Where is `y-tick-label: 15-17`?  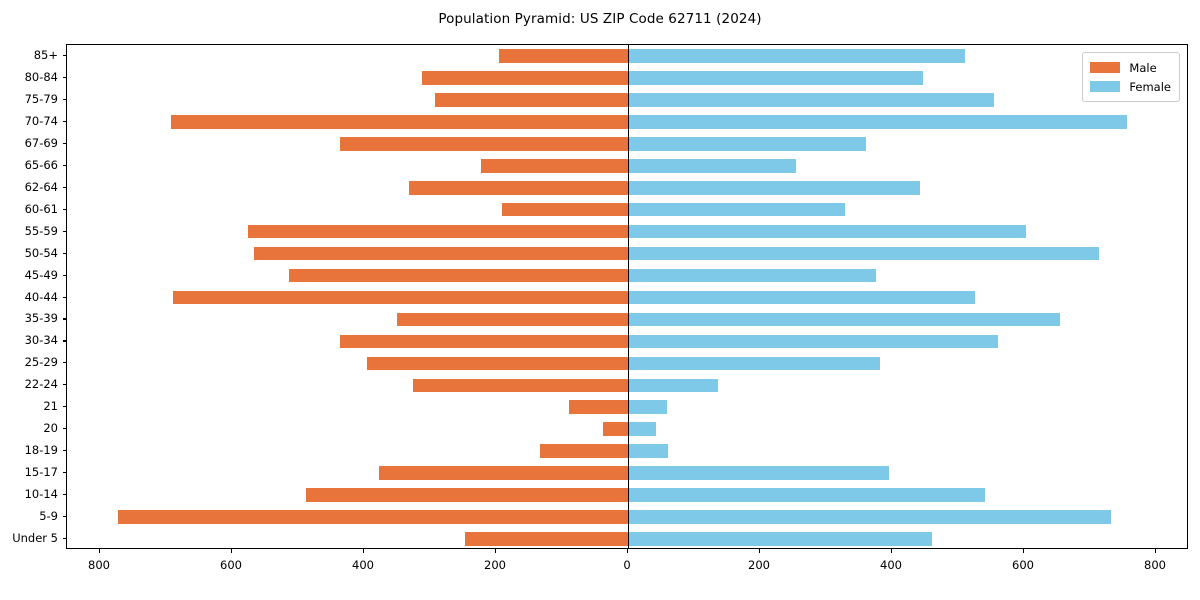
y-tick-label: 15-17 is located at coordinates (41, 472).